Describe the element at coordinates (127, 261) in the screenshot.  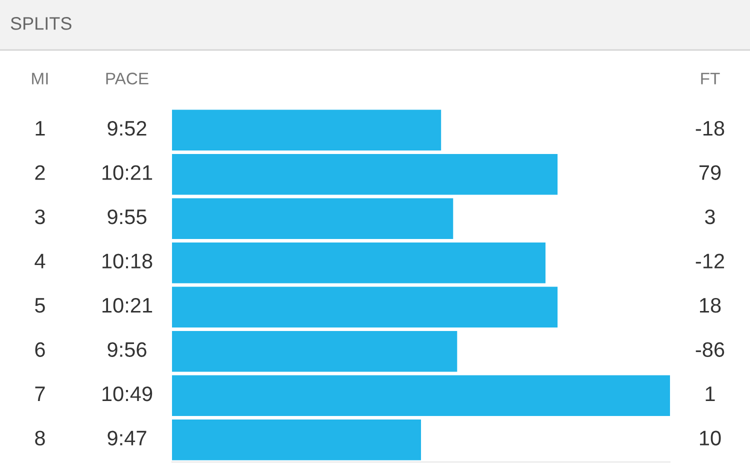
I see `data-label: 10:18` at that location.